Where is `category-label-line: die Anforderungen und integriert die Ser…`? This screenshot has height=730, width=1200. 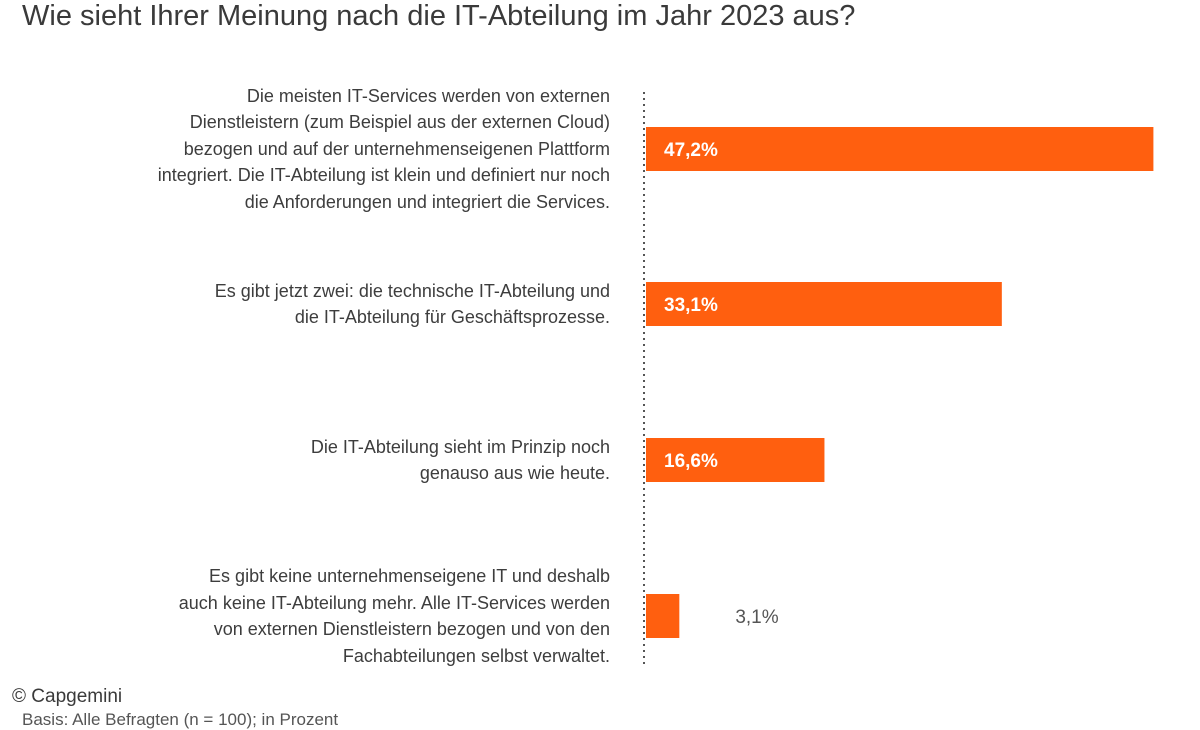
category-label-line: die Anforderungen und integriert die Ser… is located at coordinates (427, 201).